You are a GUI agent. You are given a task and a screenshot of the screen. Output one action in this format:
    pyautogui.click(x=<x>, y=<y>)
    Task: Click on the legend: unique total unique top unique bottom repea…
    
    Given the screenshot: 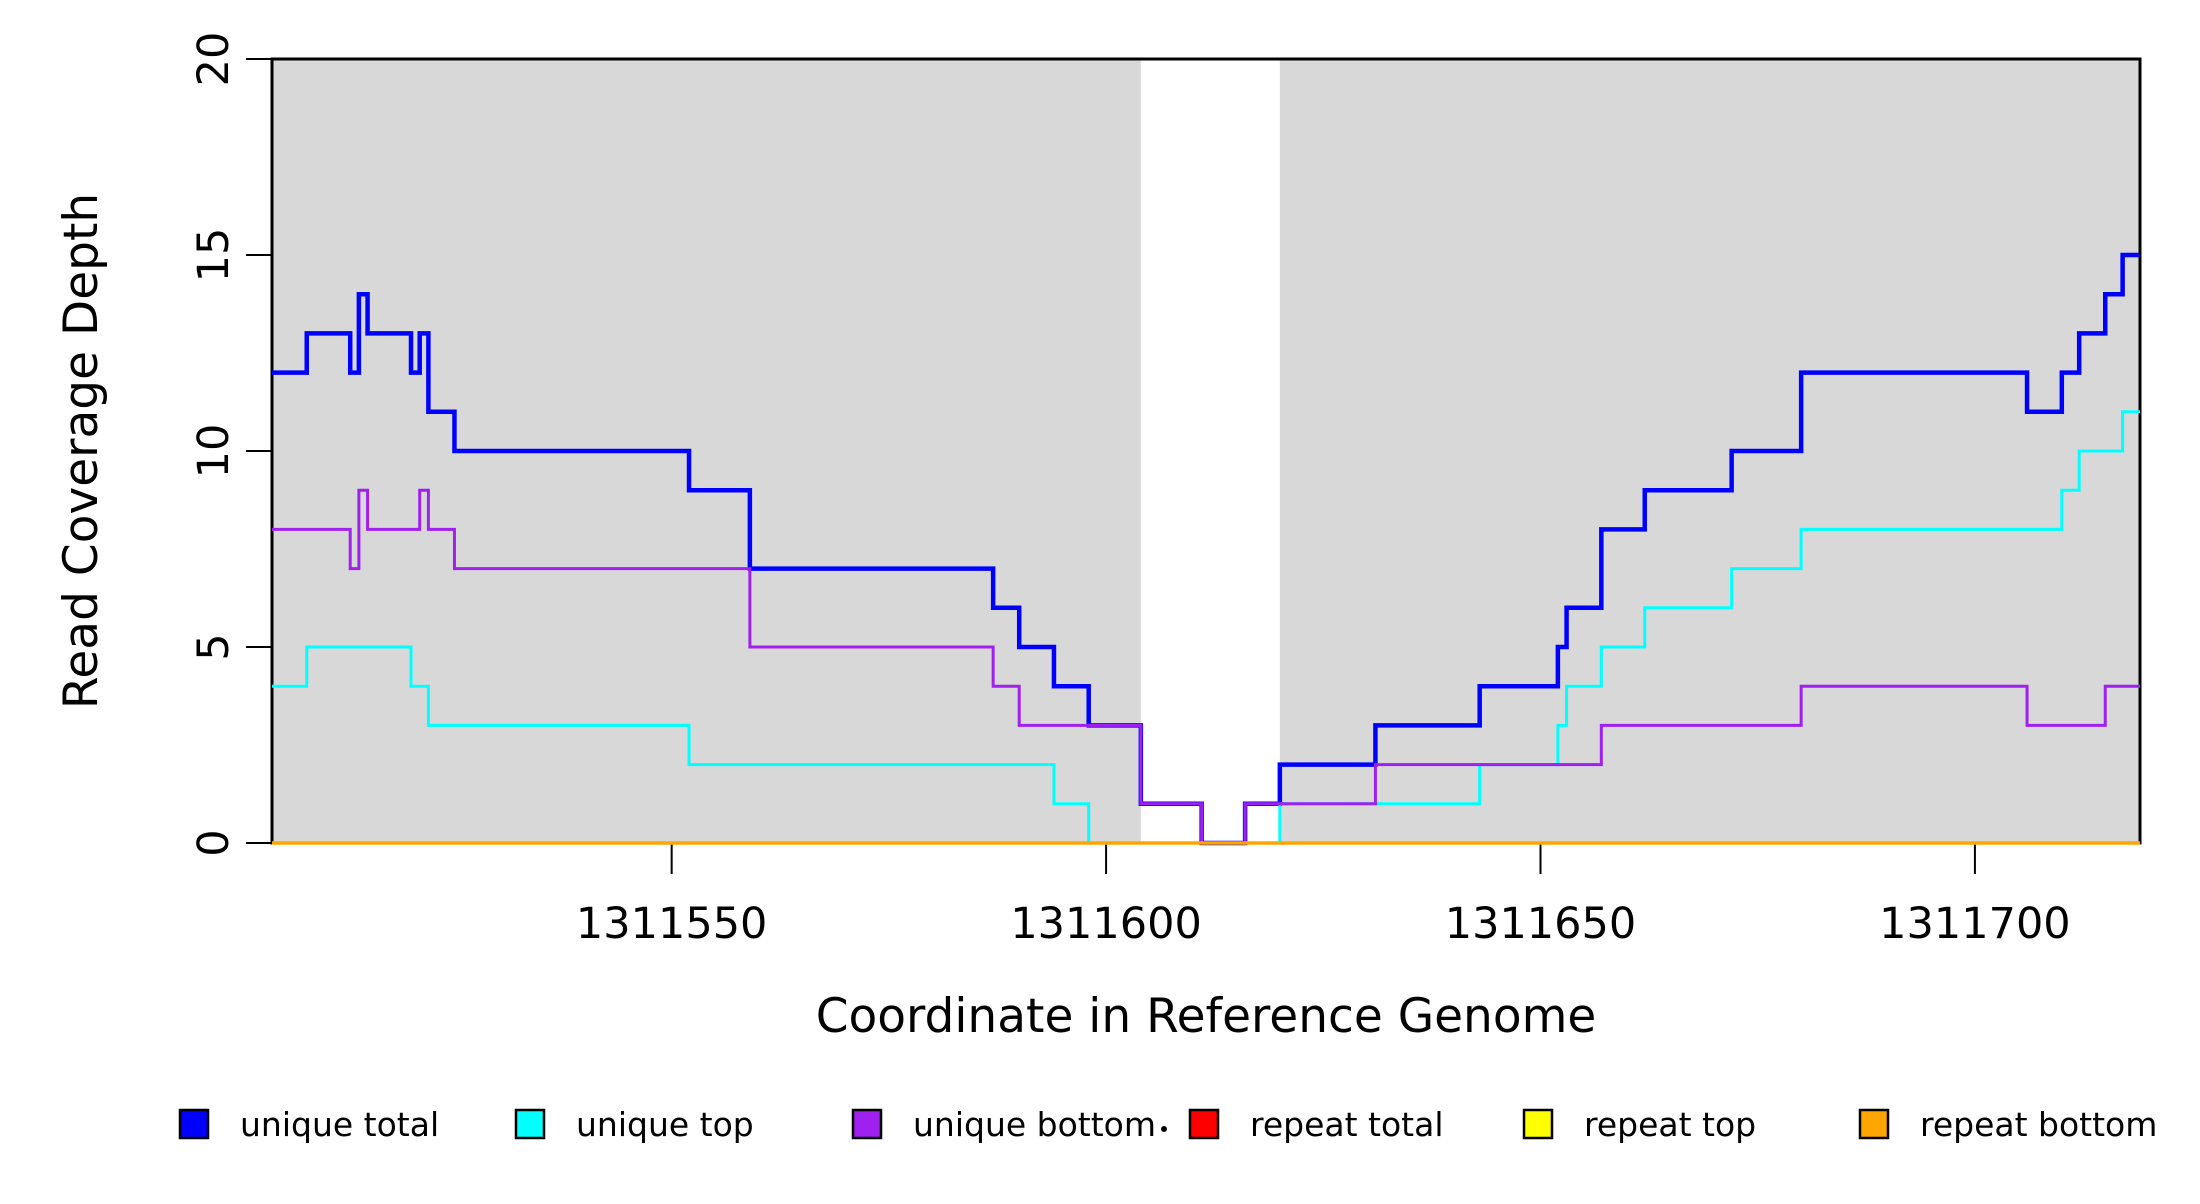 What is the action you would take?
    pyautogui.click(x=1167, y=1124)
    